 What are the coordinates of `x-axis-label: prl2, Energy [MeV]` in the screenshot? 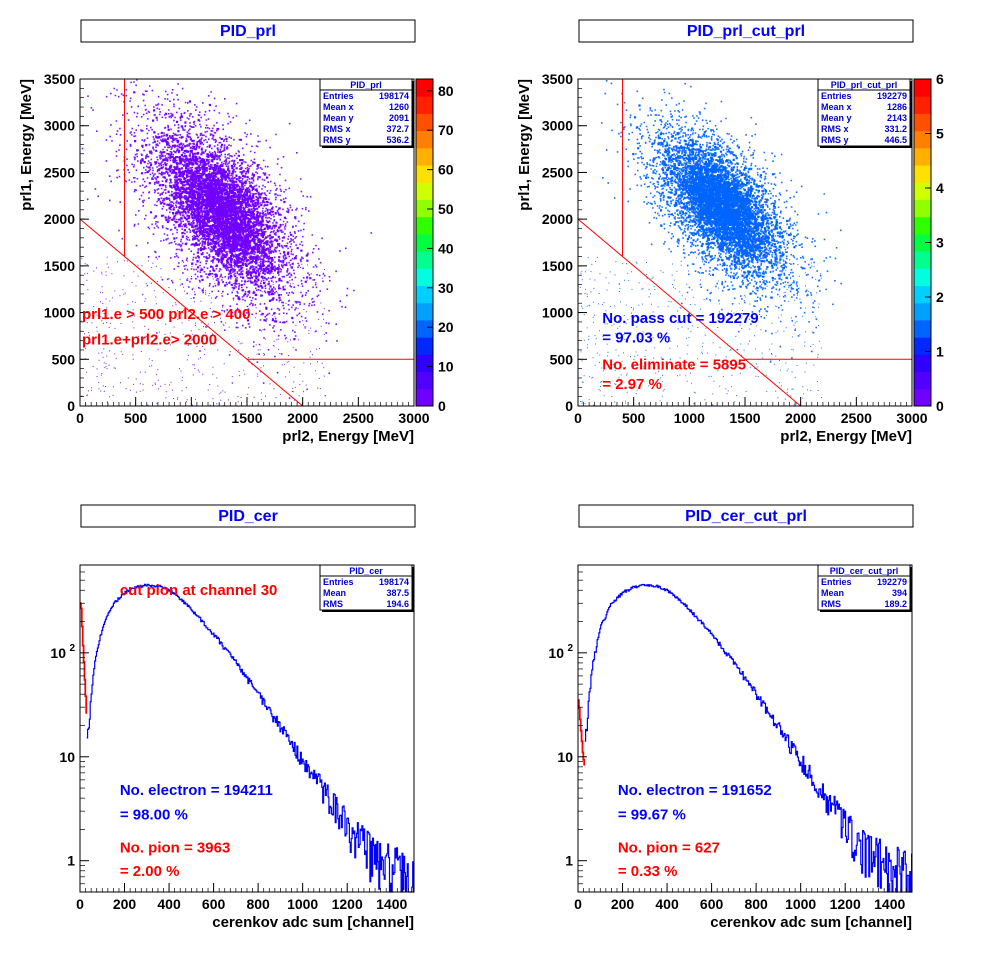 It's located at (348, 436).